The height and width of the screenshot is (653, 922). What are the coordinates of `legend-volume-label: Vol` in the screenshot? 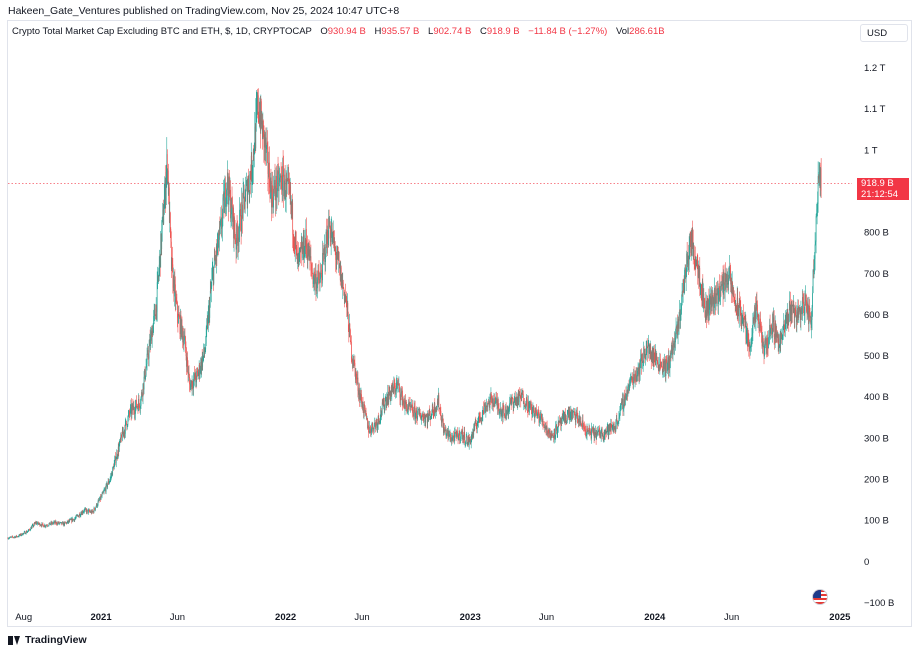 It's located at (622, 31).